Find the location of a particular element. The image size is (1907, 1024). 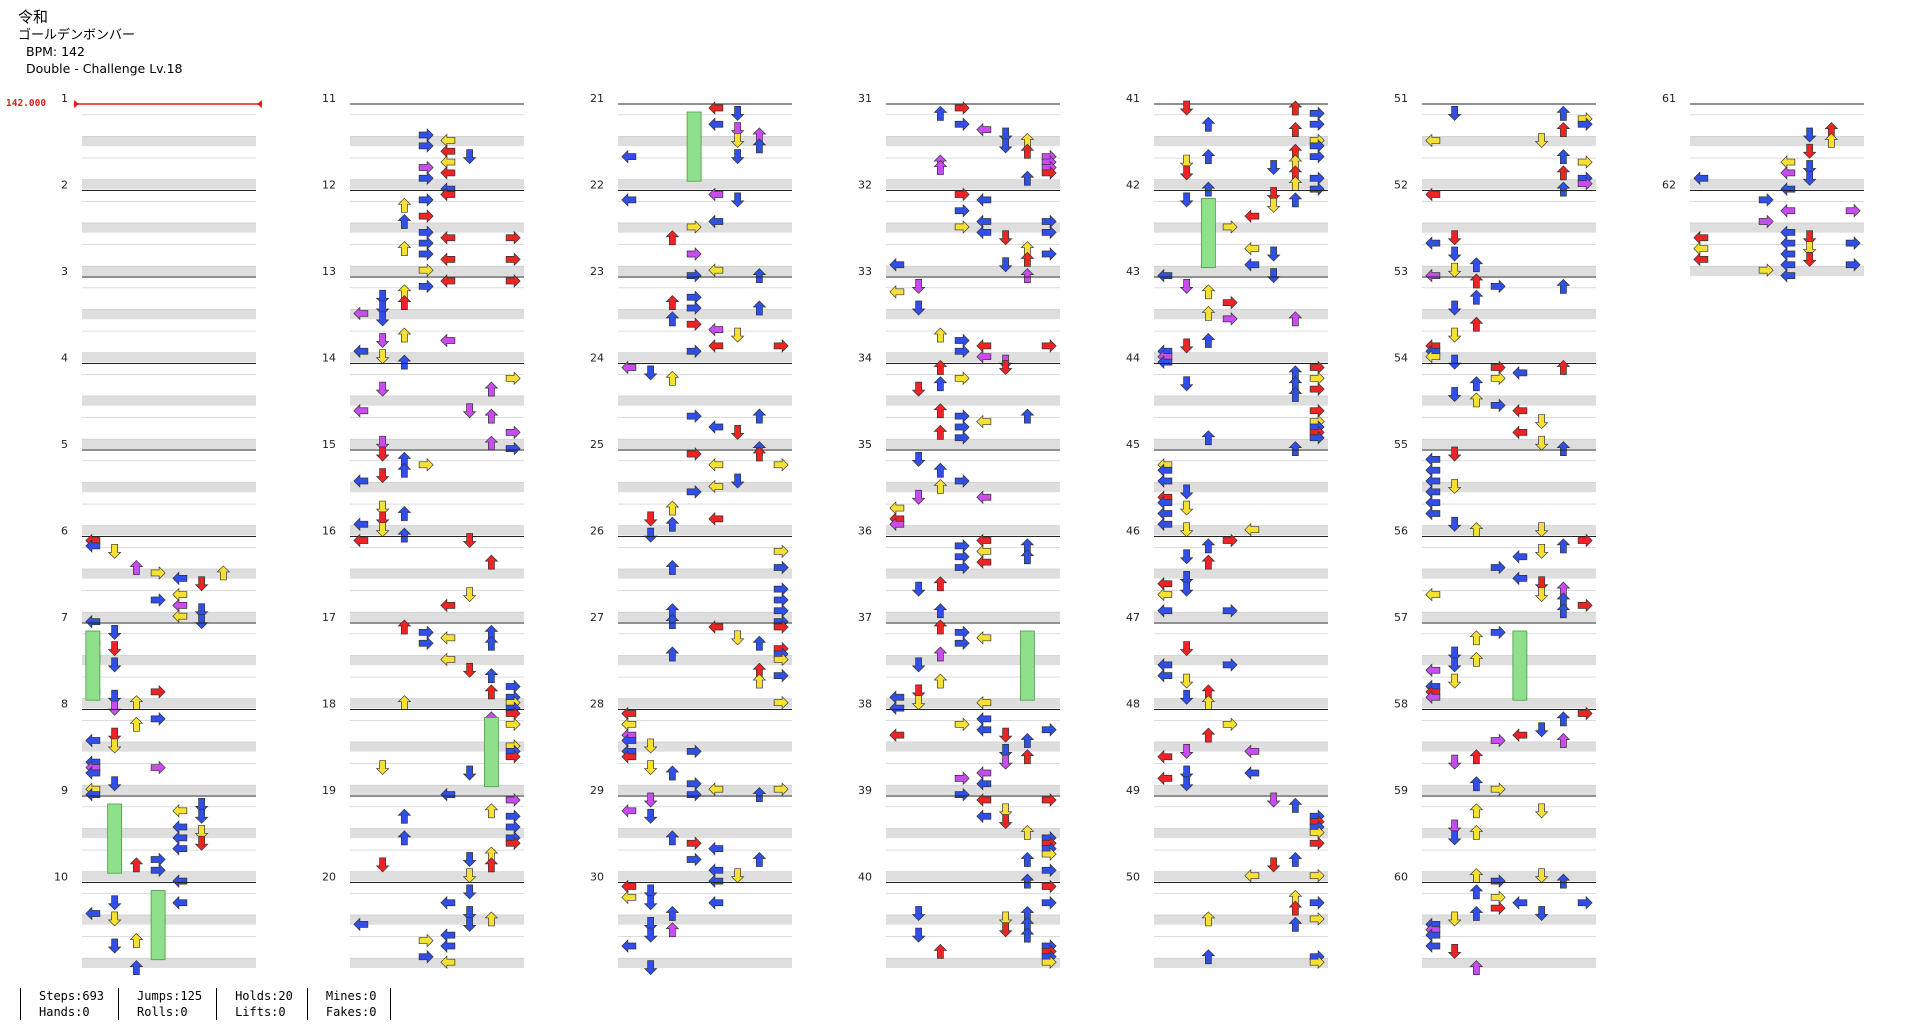

measure-number: 21 is located at coordinates (597, 98).